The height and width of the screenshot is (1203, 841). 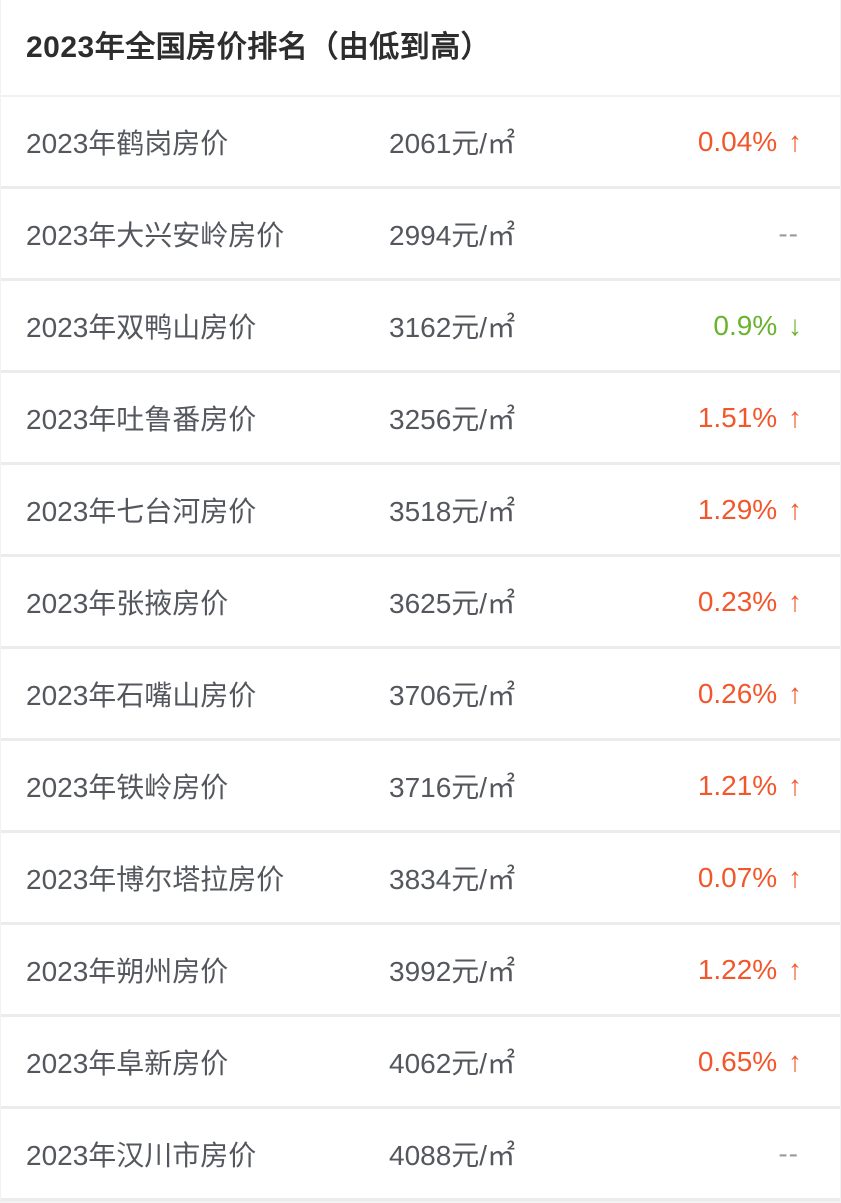 What do you see at coordinates (452, 143) in the screenshot?
I see `price-value: 2061元/㎡` at bounding box center [452, 143].